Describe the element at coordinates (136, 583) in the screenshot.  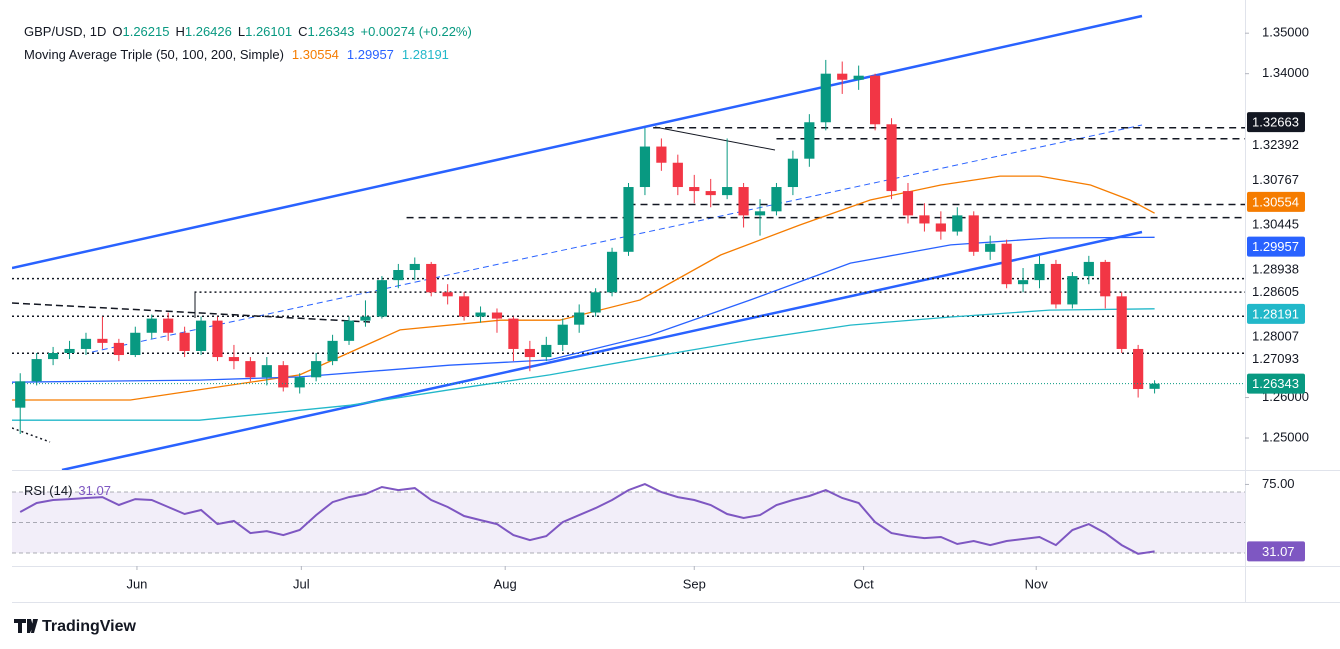
I see `x-tick-label: Jun` at that location.